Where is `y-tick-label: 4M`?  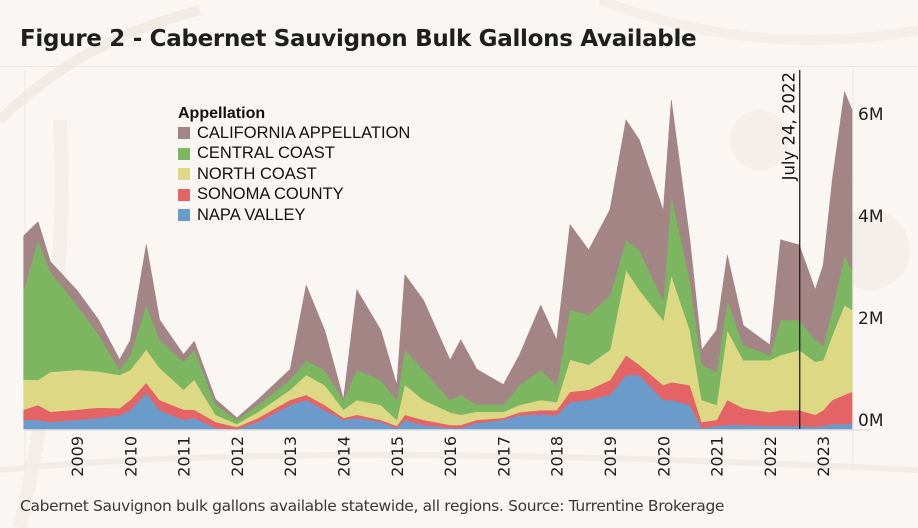 y-tick-label: 4M is located at coordinates (870, 217).